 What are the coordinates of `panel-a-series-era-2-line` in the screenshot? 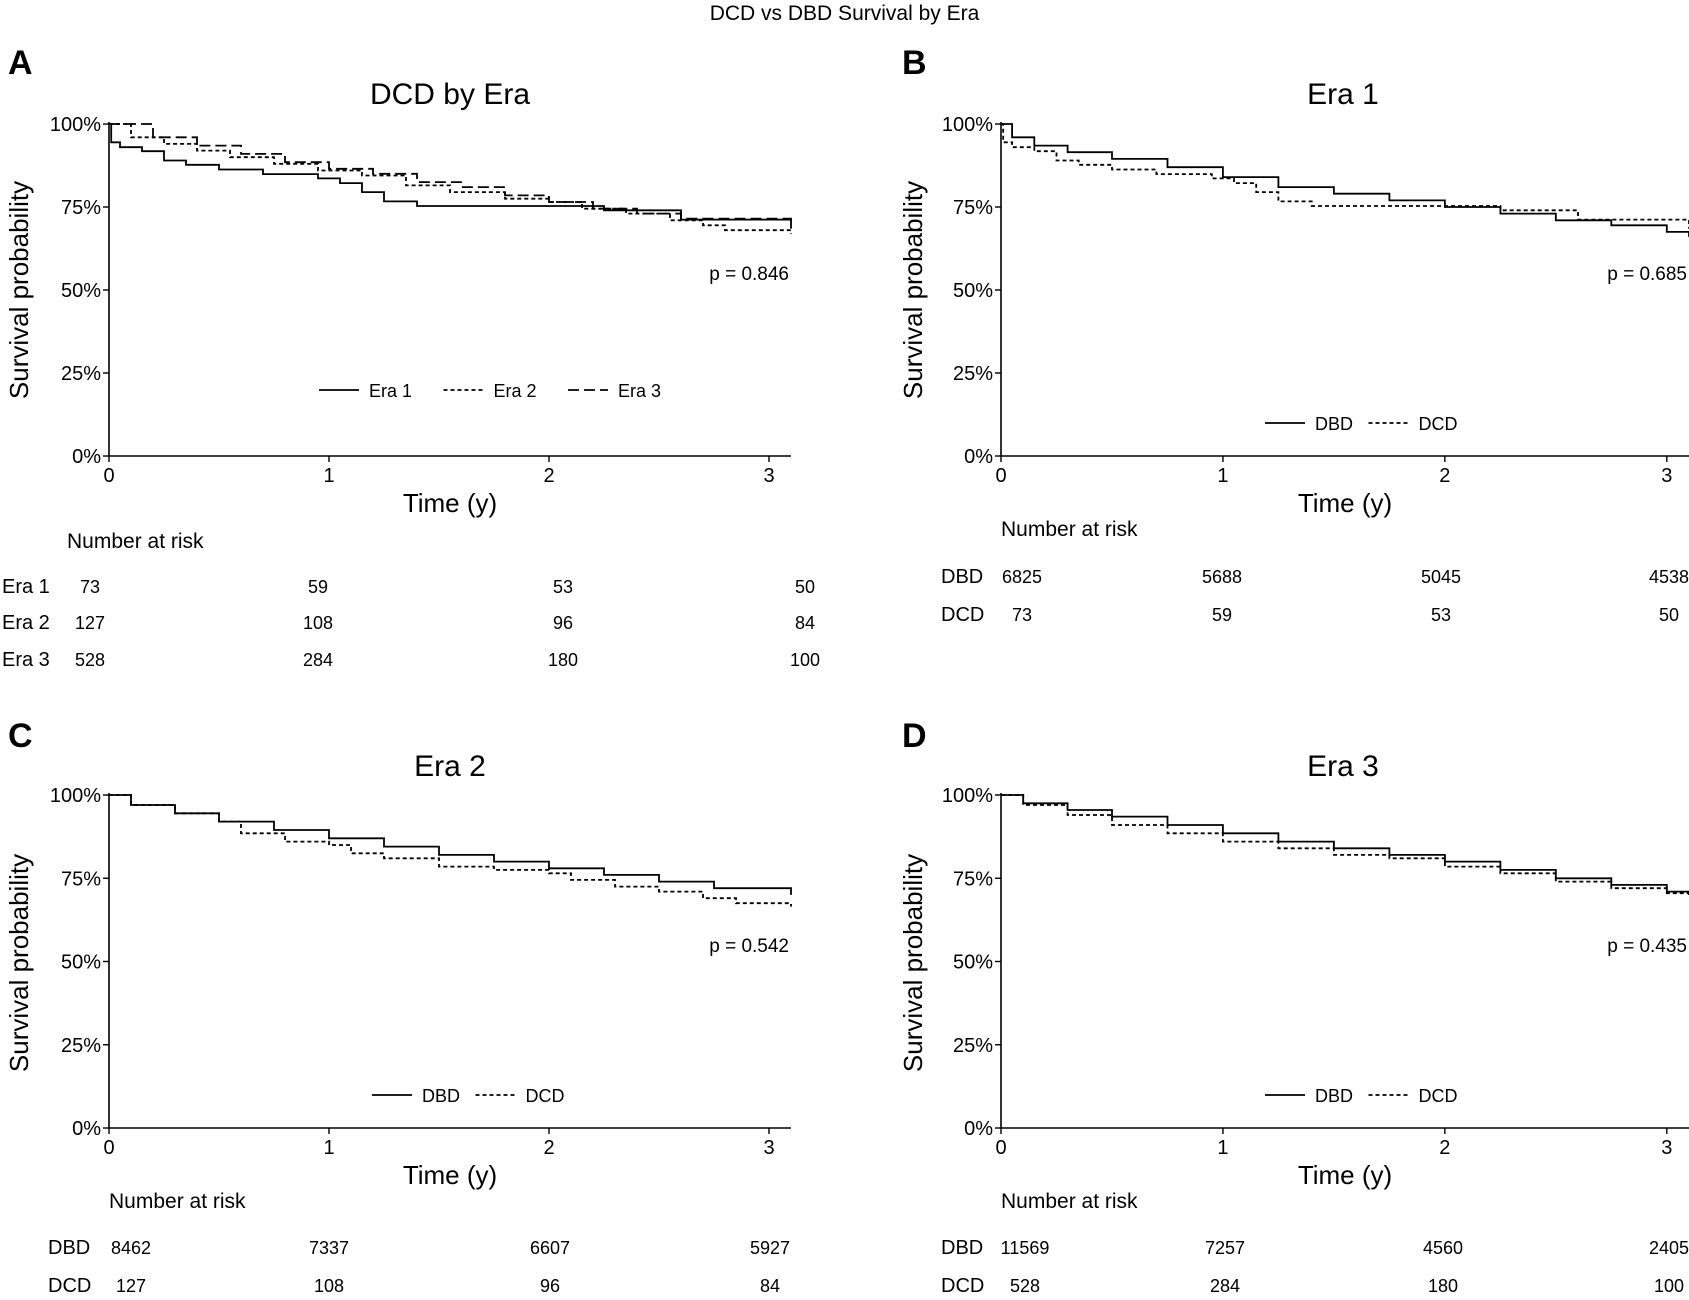 It's located at (450, 178).